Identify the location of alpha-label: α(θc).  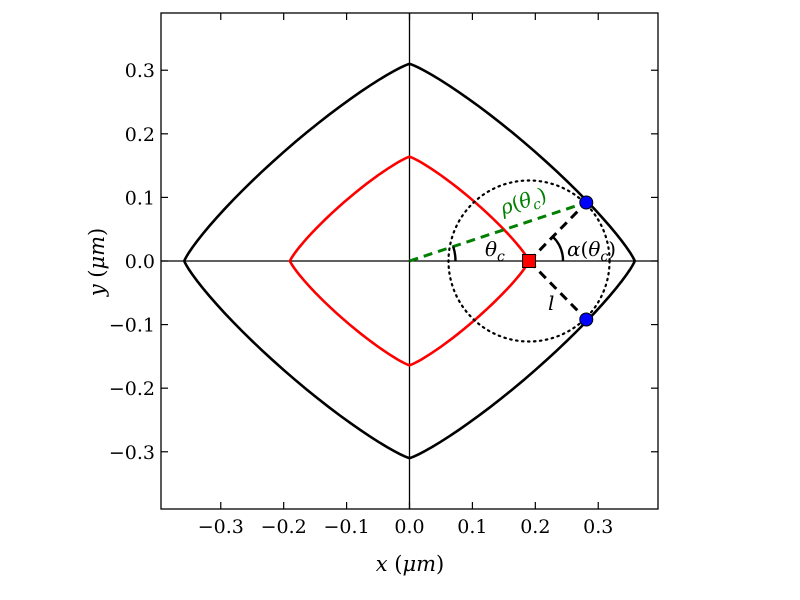
(591, 251).